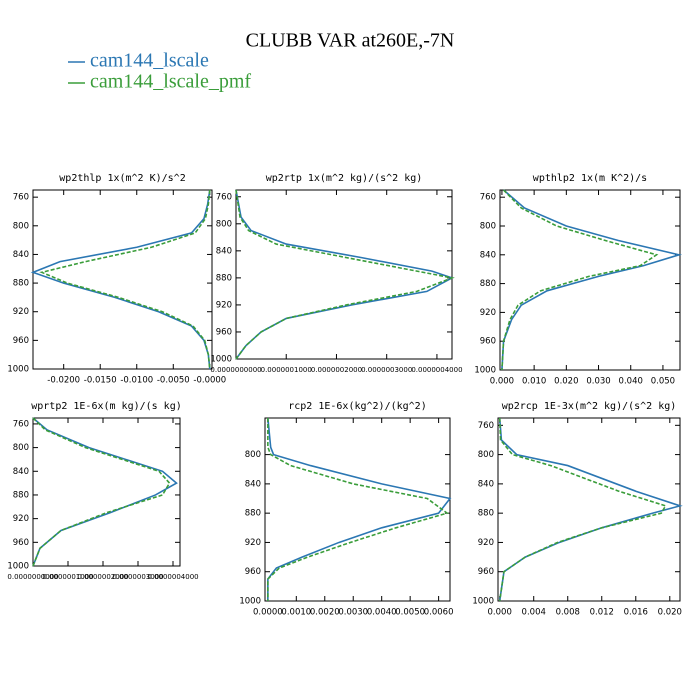  What do you see at coordinates (209, 381) in the screenshot?
I see `x-tick-label: -0.0000` at bounding box center [209, 381].